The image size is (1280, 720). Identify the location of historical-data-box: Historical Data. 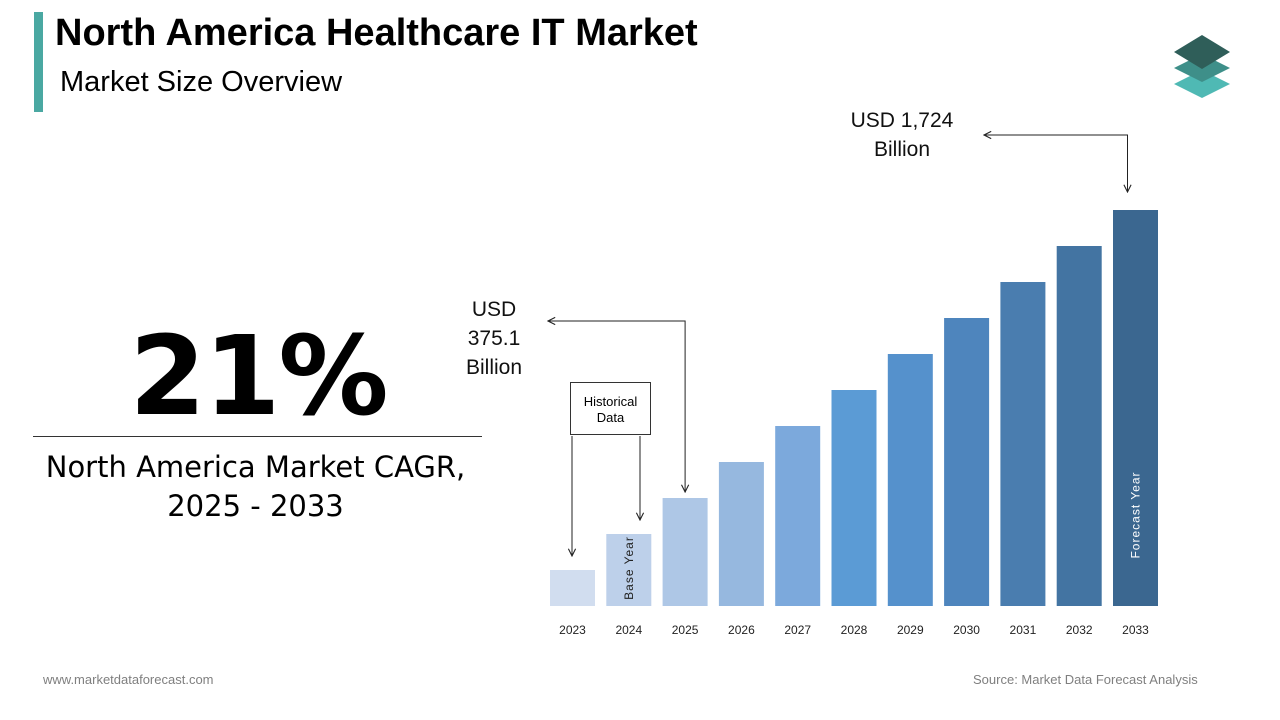
(610, 408).